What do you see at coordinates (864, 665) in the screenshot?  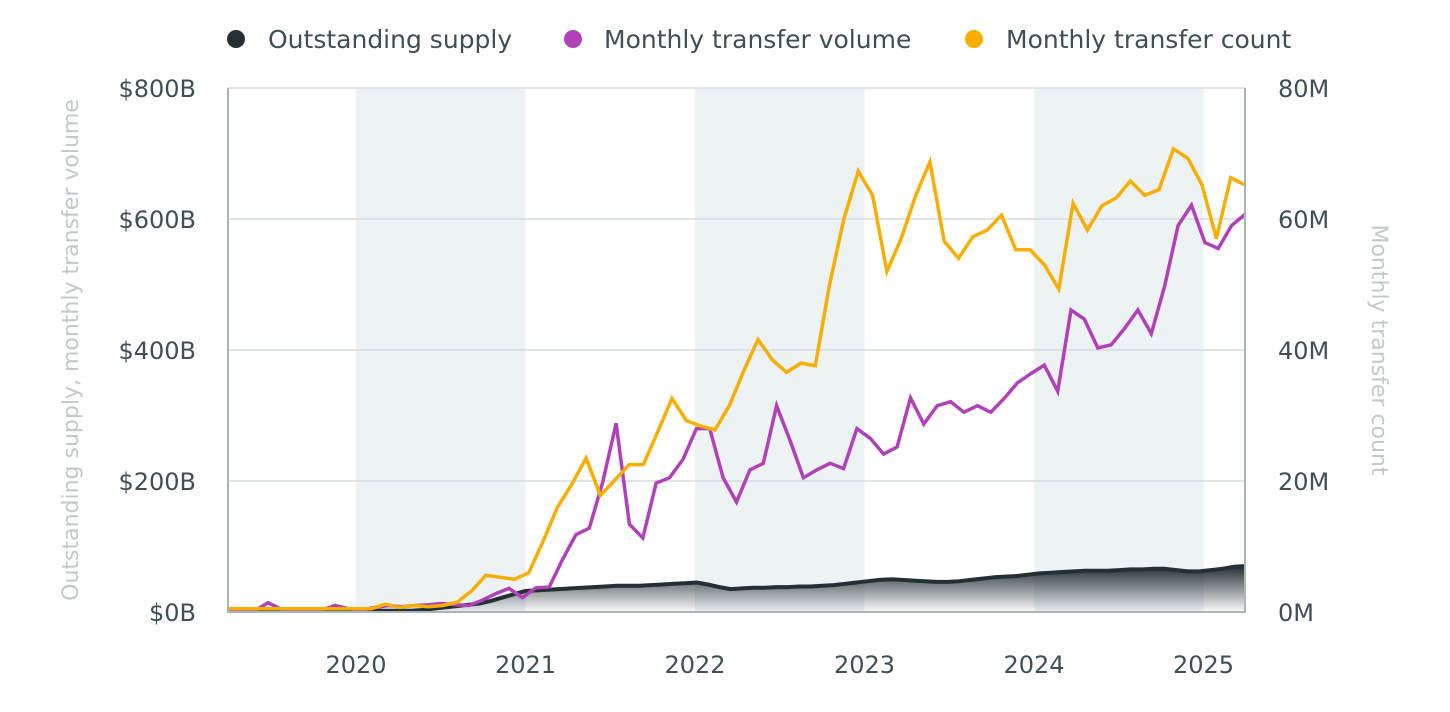 I see `x-tick-label: 2023` at bounding box center [864, 665].